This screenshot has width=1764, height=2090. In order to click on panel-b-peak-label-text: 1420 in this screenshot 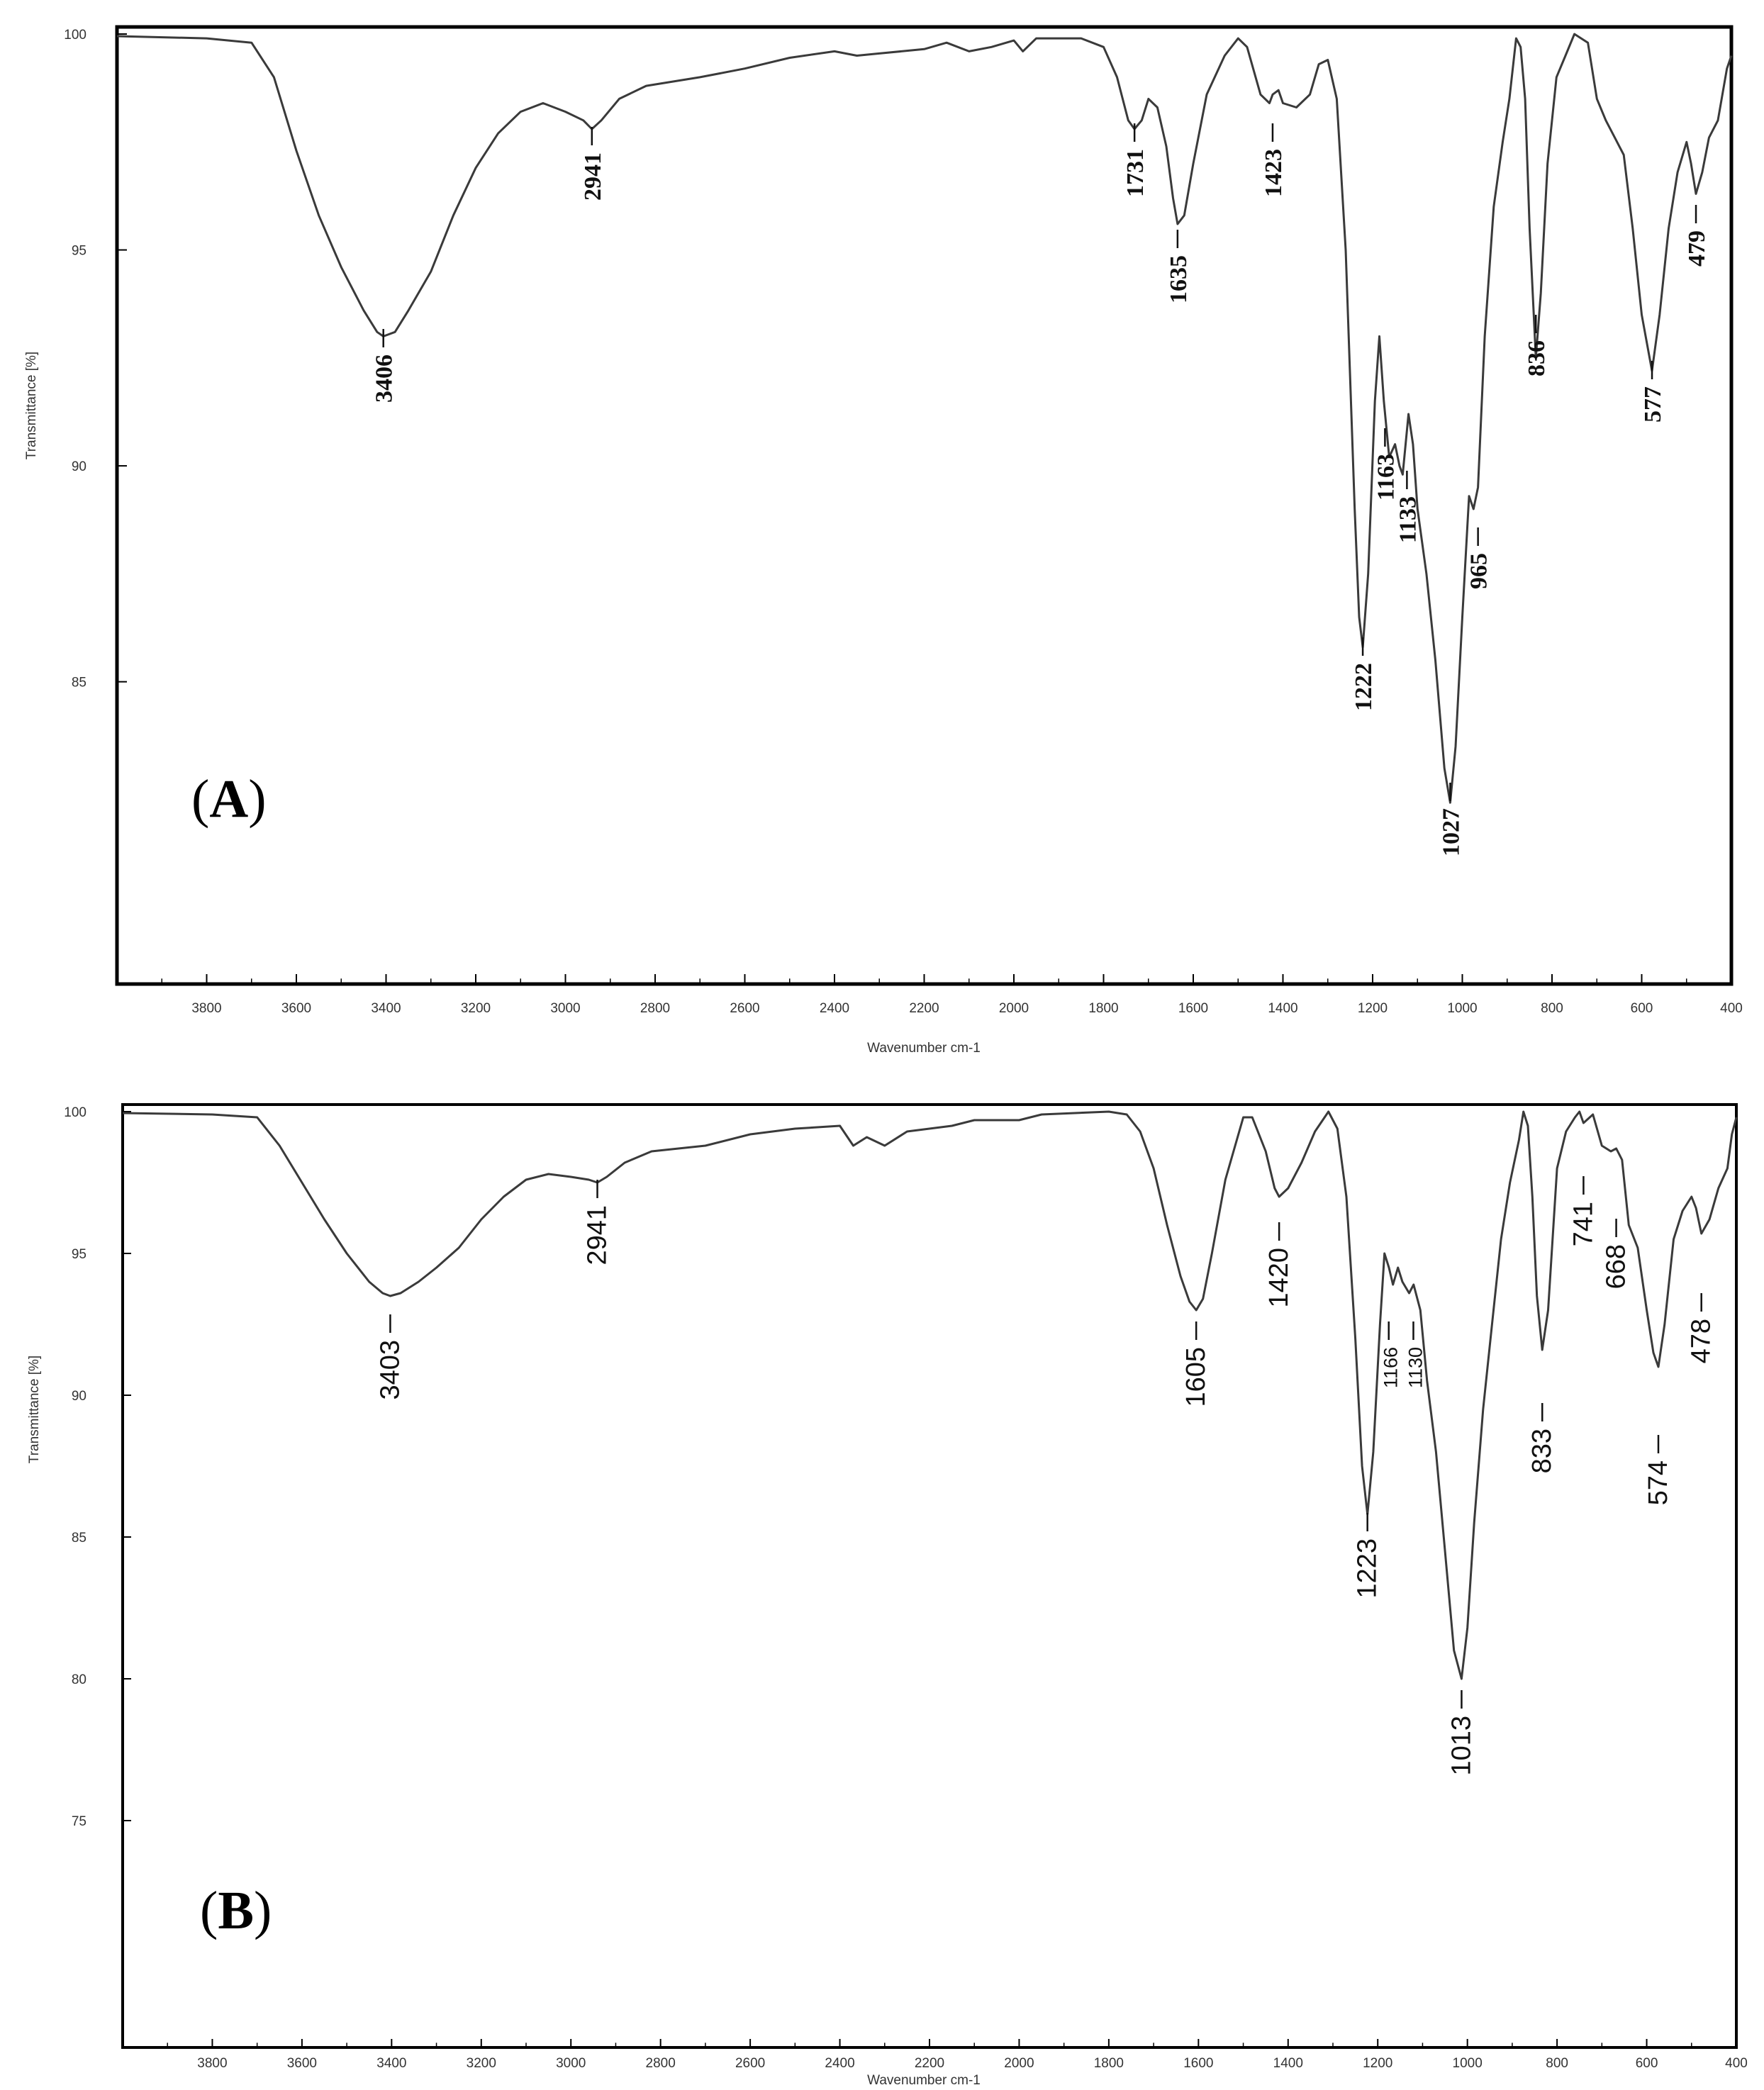, I will do `click(1279, 1278)`.